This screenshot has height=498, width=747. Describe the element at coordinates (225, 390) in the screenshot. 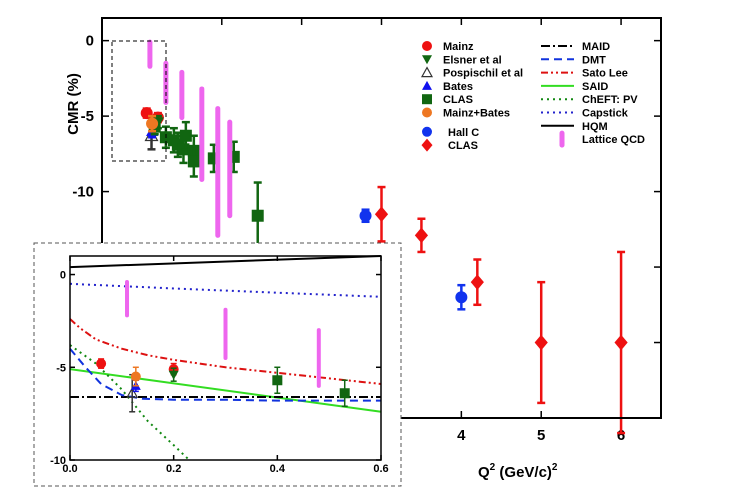

I see `inset-said-curve` at that location.